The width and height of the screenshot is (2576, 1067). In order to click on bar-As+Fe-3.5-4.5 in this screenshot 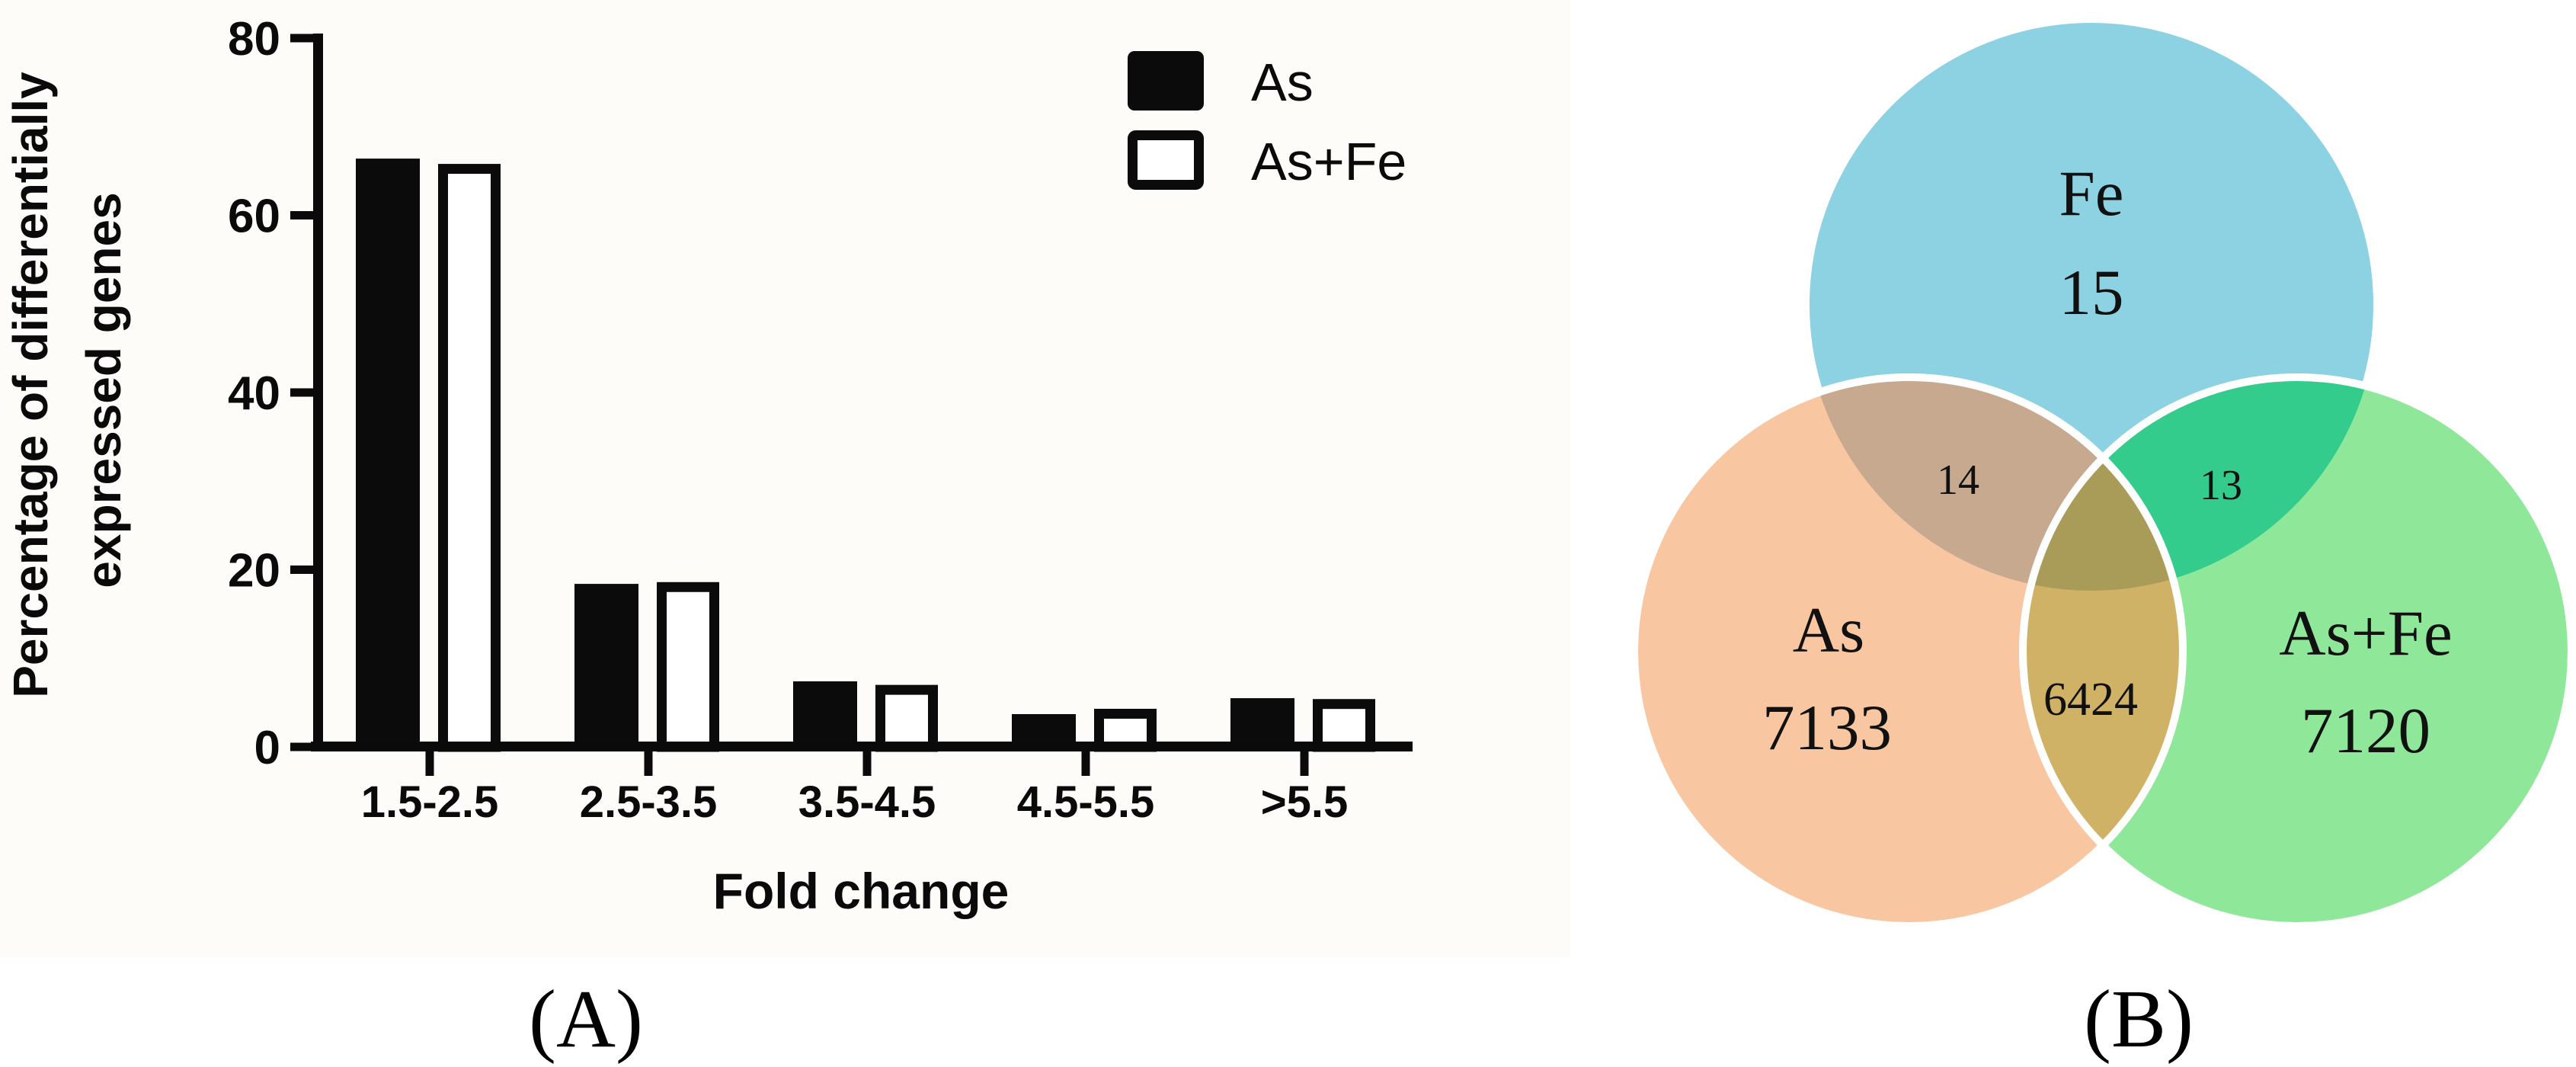, I will do `click(906, 718)`.